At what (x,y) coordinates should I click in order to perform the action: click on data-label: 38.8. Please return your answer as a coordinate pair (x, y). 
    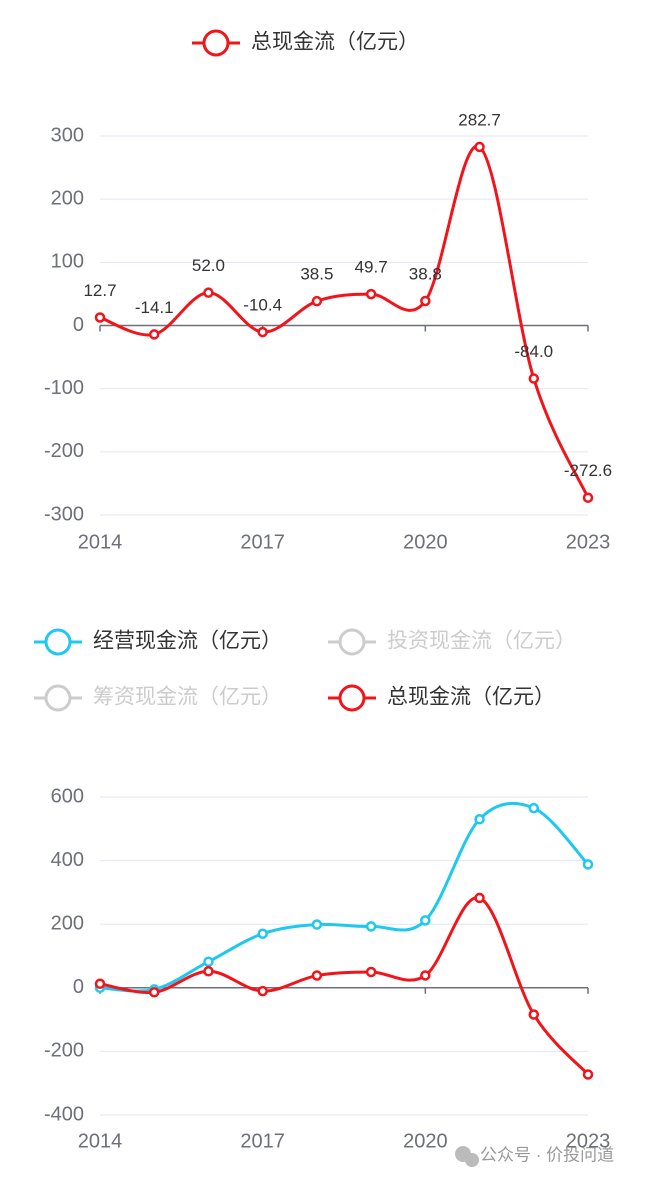
    Looking at the image, I should click on (425, 273).